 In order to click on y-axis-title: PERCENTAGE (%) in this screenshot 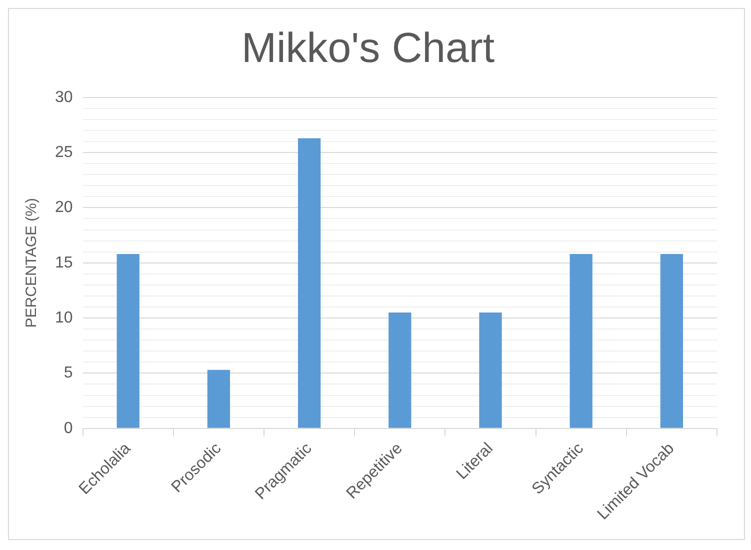, I will do `click(31, 263)`.